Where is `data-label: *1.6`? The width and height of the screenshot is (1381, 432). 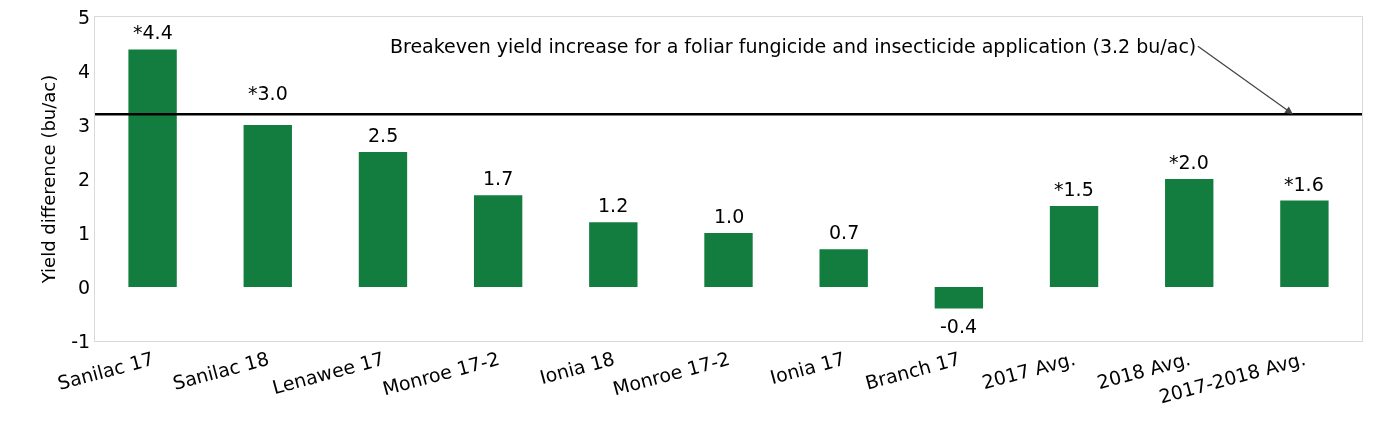 data-label: *1.6 is located at coordinates (1304, 184).